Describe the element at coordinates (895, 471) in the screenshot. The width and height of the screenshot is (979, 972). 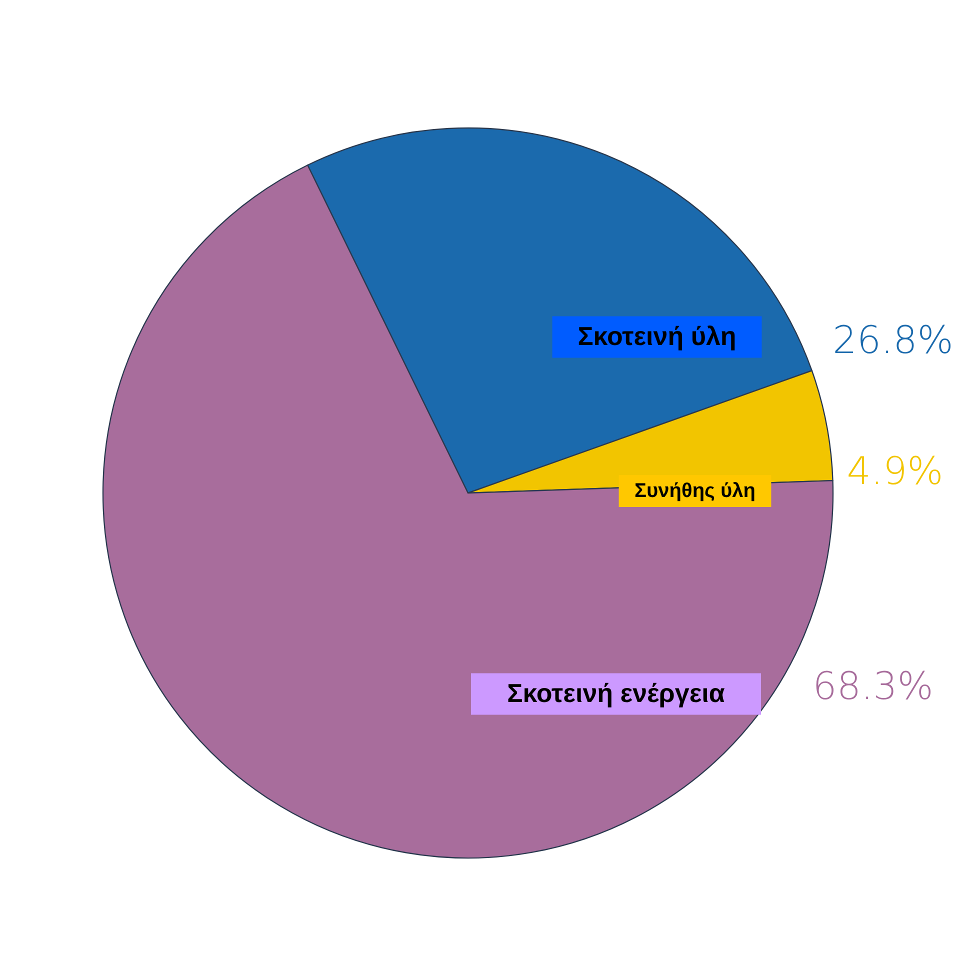
I see `data-label: 4.9%` at that location.